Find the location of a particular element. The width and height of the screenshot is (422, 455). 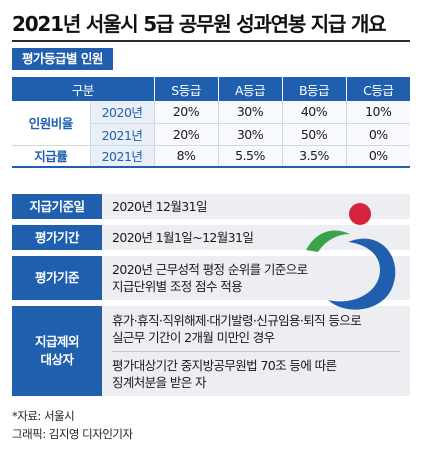

criteria-line-1: 2020년 근무성적 평정 순위를 기준으로 is located at coordinates (210, 269).